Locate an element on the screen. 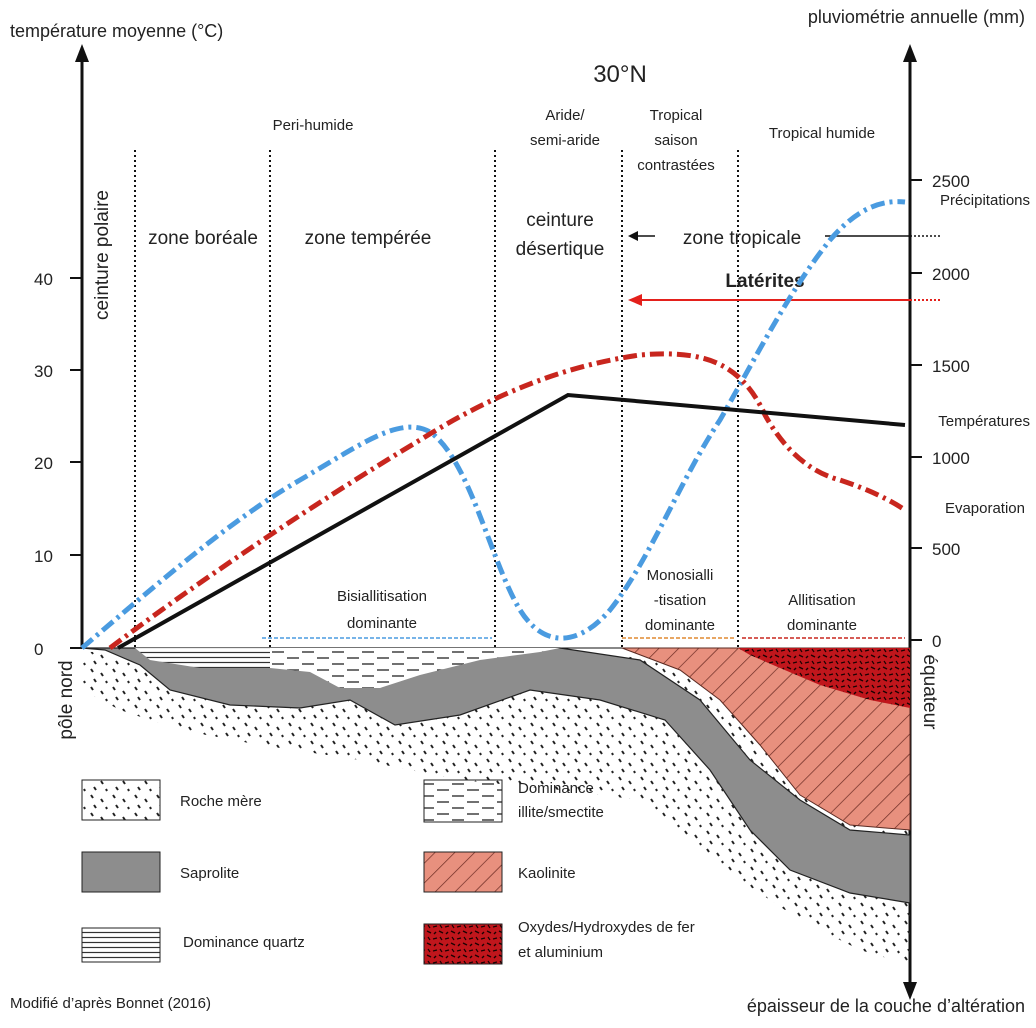 The height and width of the screenshot is (1028, 1036). pole-label: pôle nord is located at coordinates (66, 699).